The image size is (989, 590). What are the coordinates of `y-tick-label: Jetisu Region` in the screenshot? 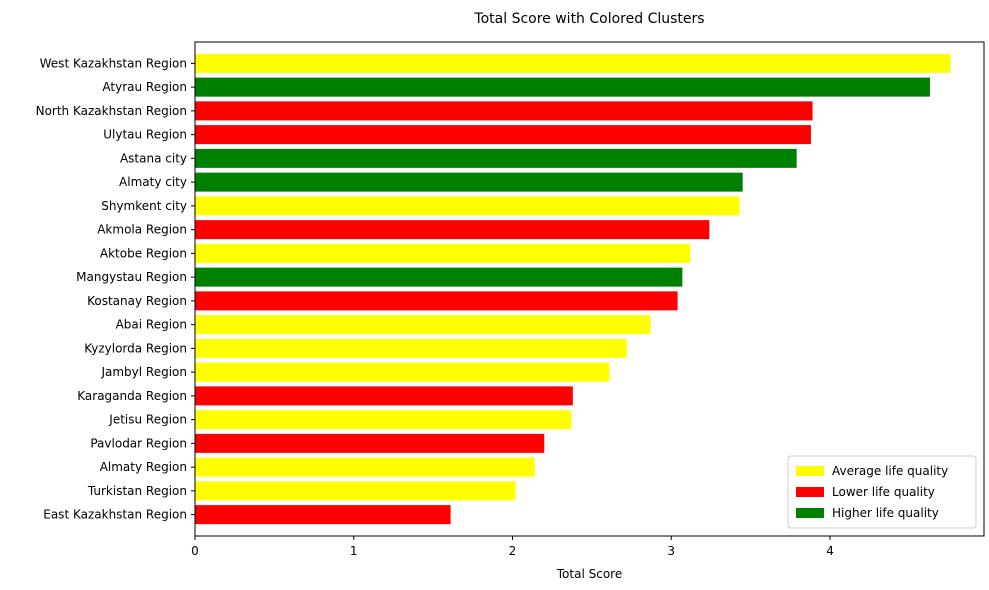 It's located at (147, 420).